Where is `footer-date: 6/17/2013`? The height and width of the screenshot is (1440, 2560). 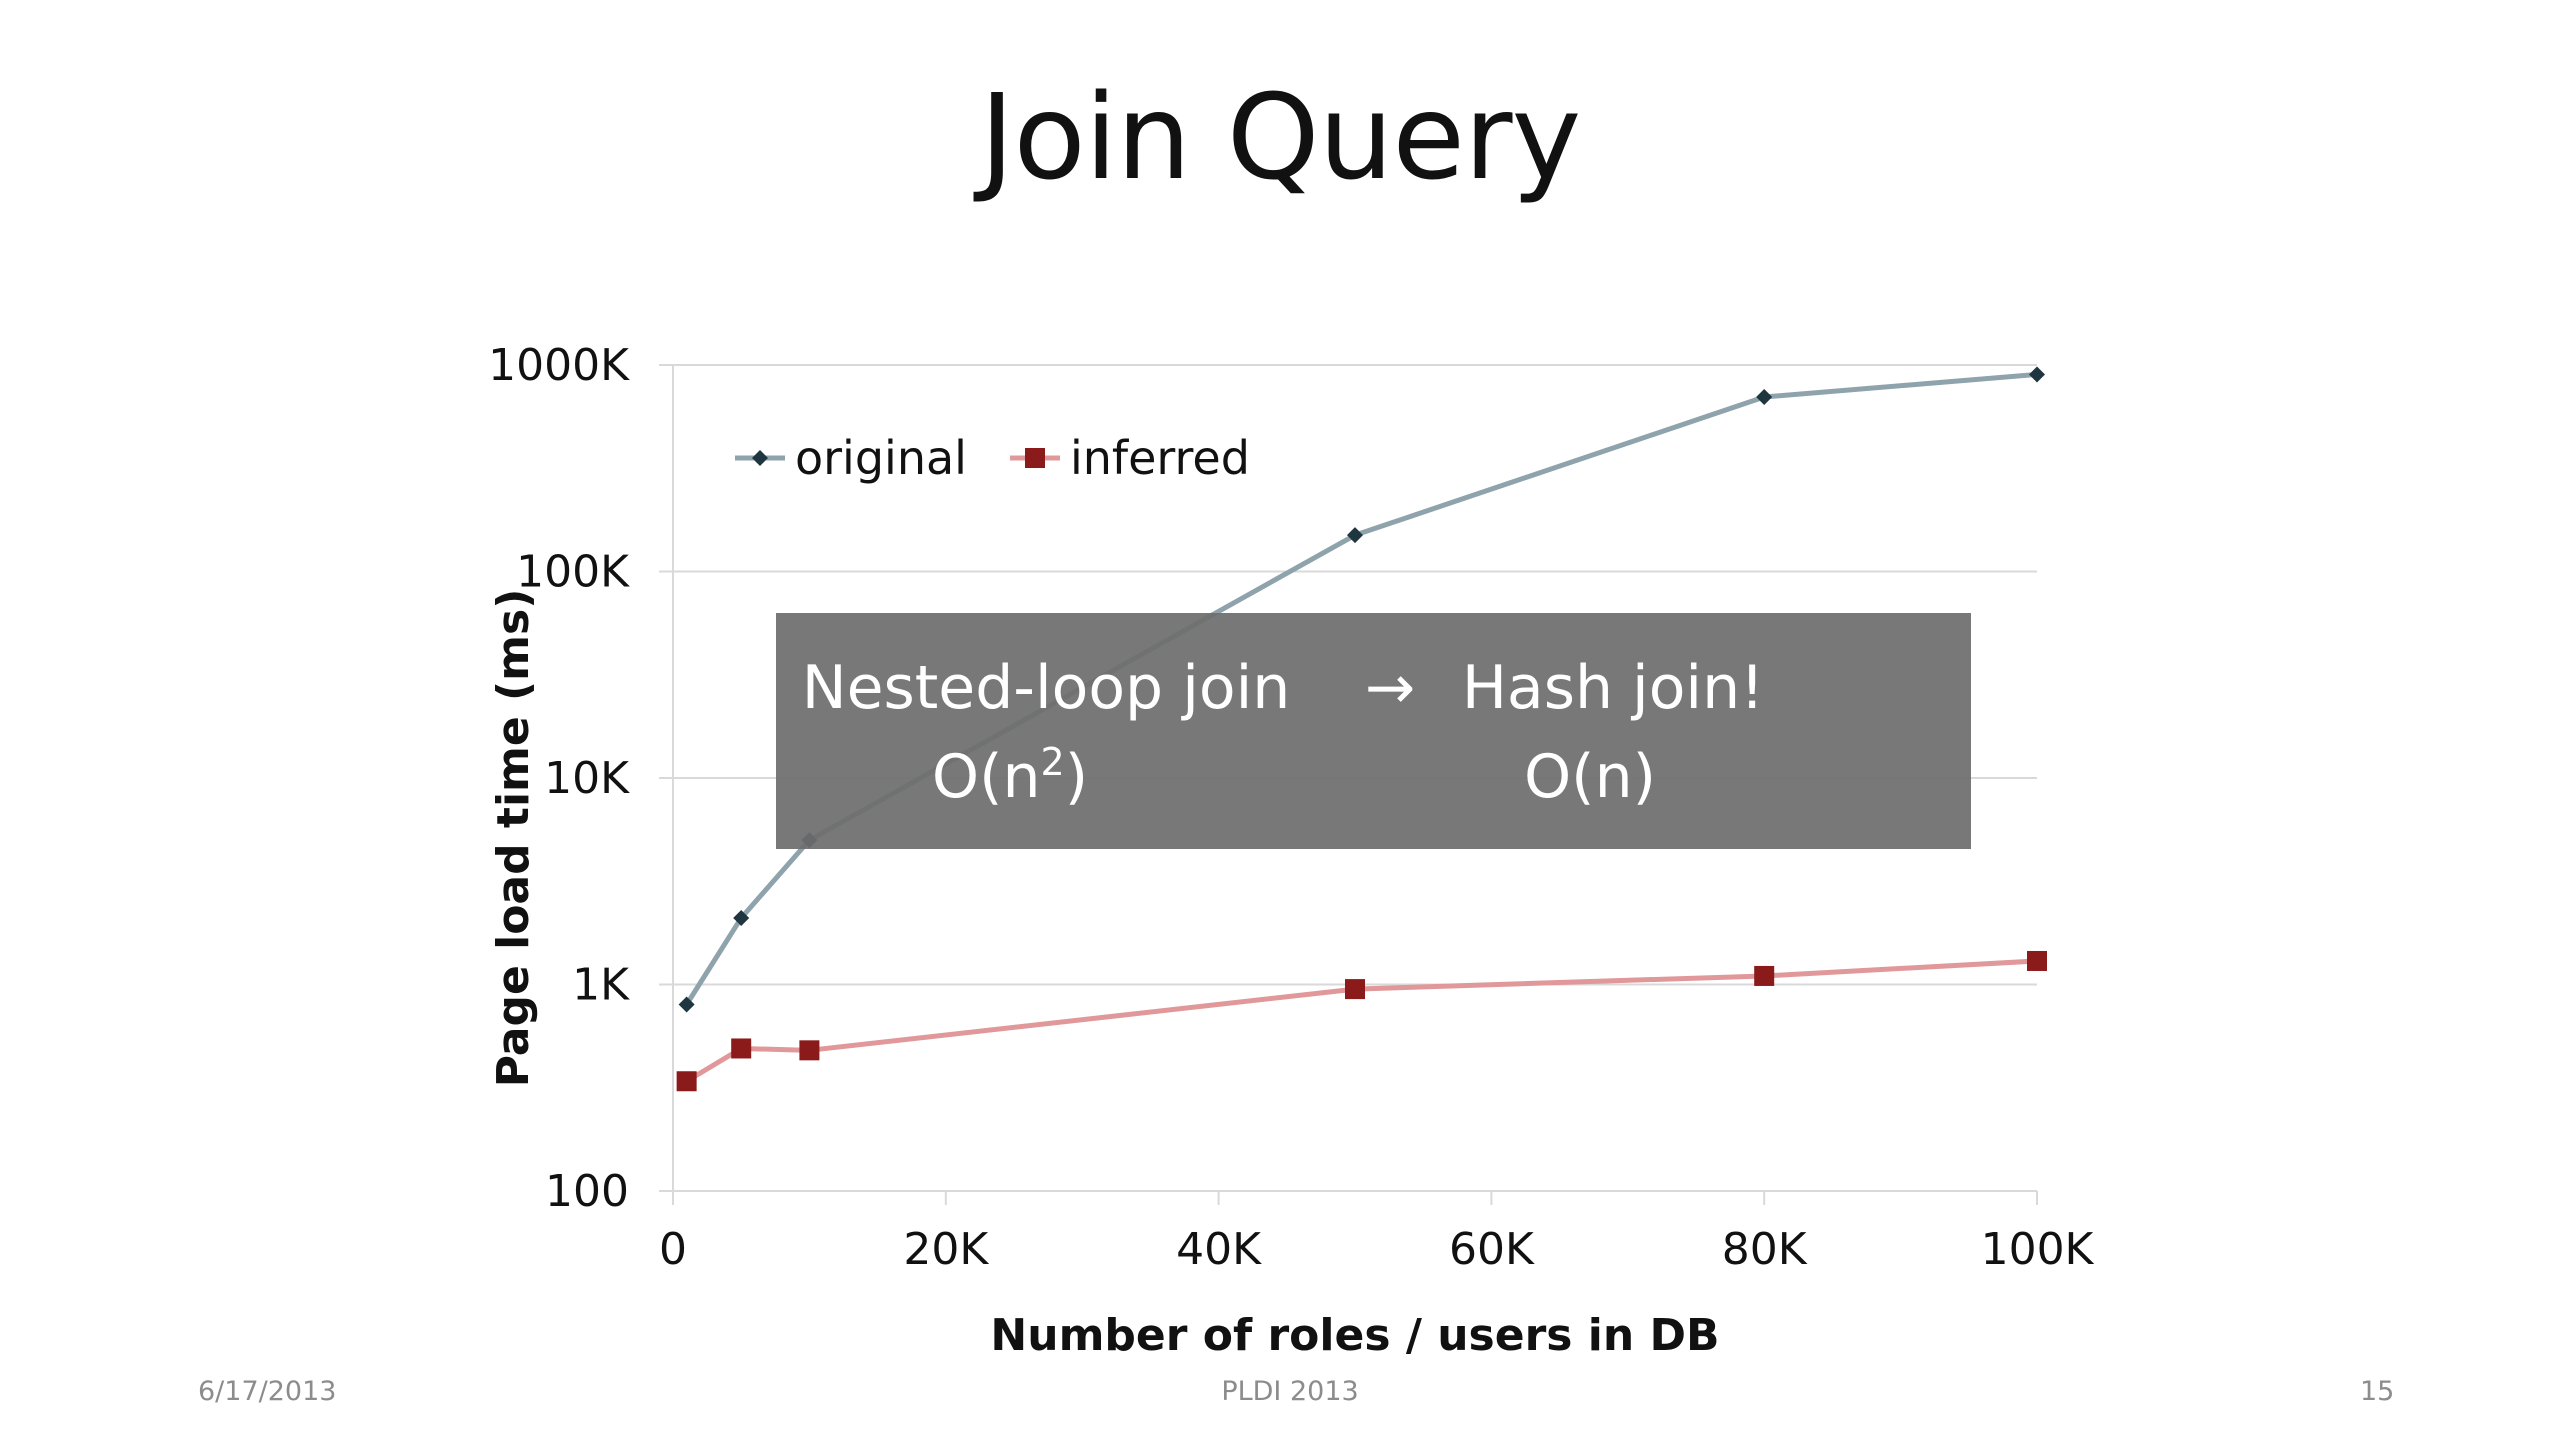
footer-date: 6/17/2013 is located at coordinates (267, 1391).